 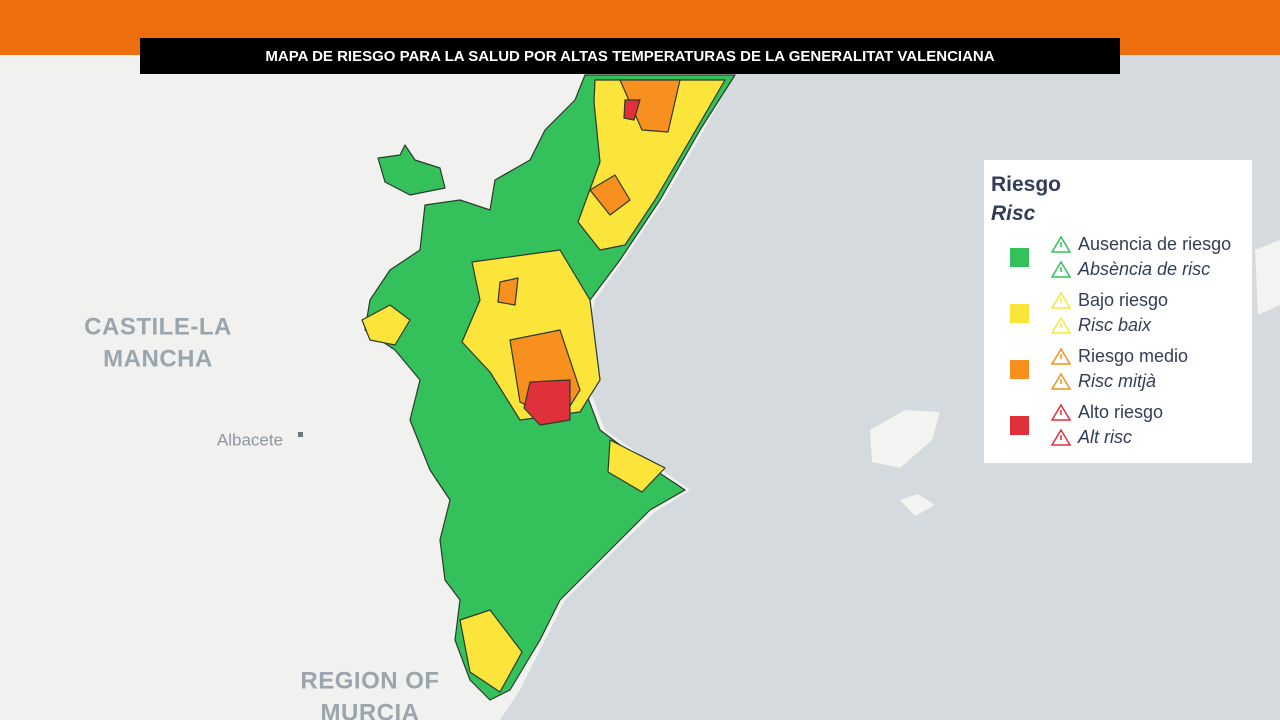 I want to click on legend-label: Alto riesgo, so click(x=1120, y=412).